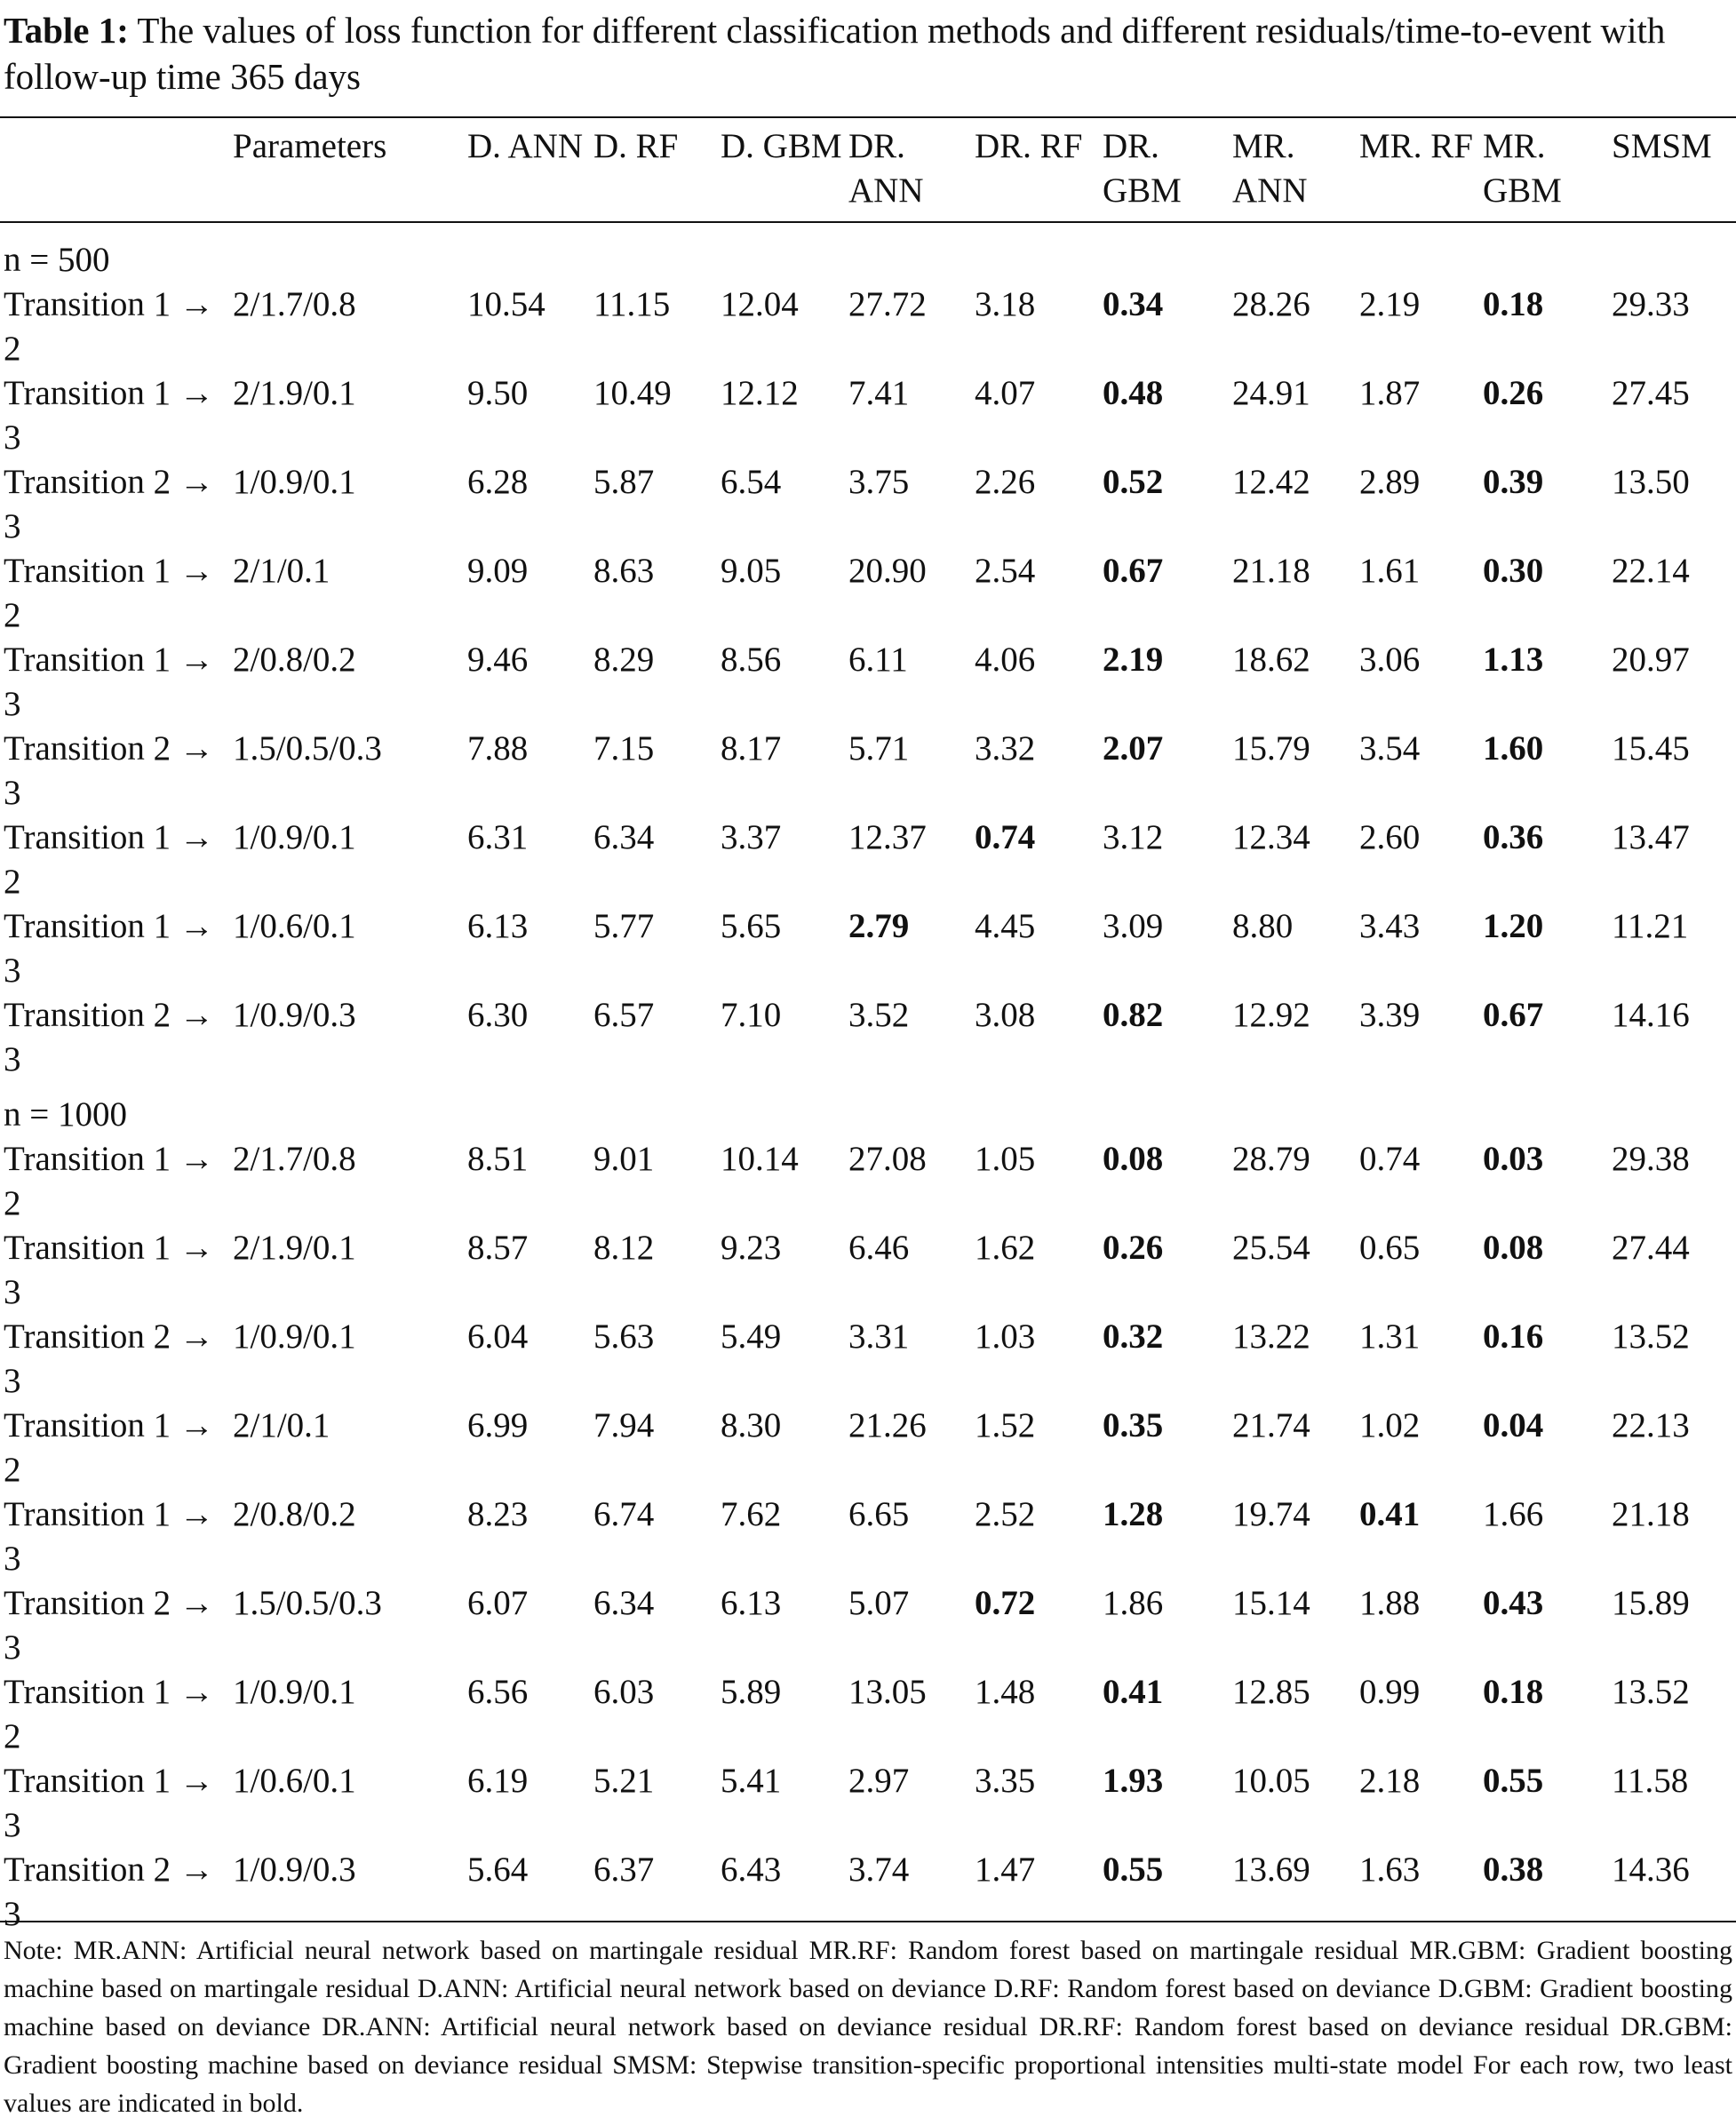 This screenshot has width=1736, height=2125. What do you see at coordinates (1390, 748) in the screenshot?
I see `value-text: 3.54` at bounding box center [1390, 748].